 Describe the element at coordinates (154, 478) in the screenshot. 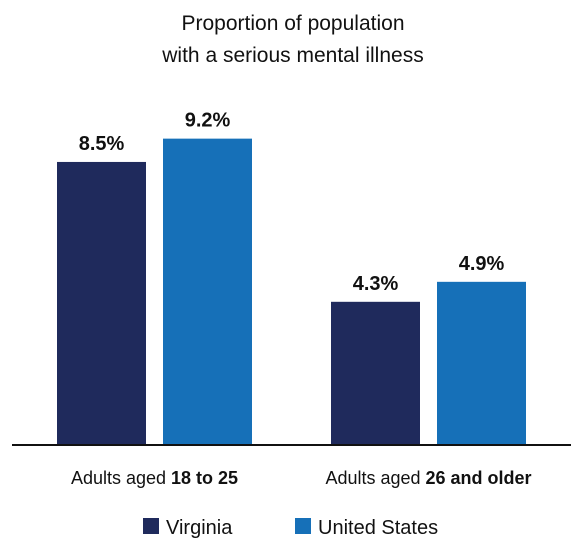

I see `category-label-0: Adults aged 18 to 25` at that location.